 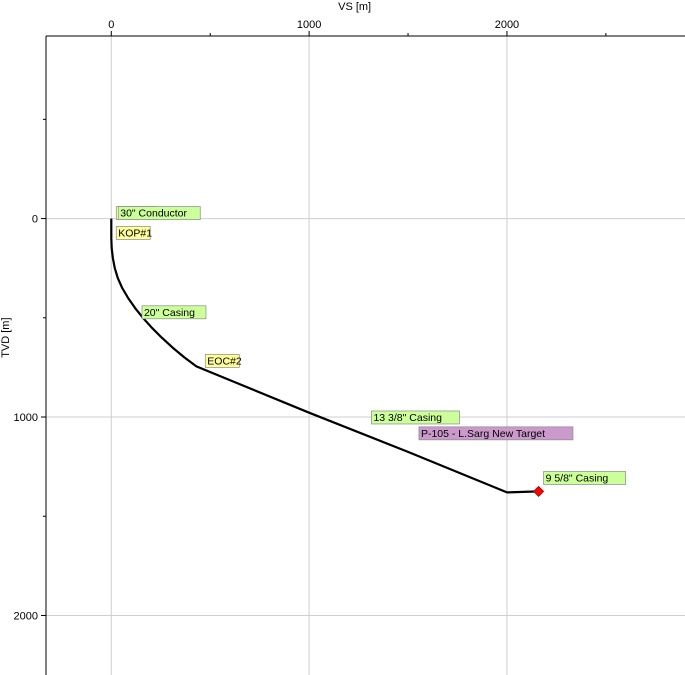 What do you see at coordinates (309, 25) in the screenshot?
I see `x-tick-label: 1000` at bounding box center [309, 25].